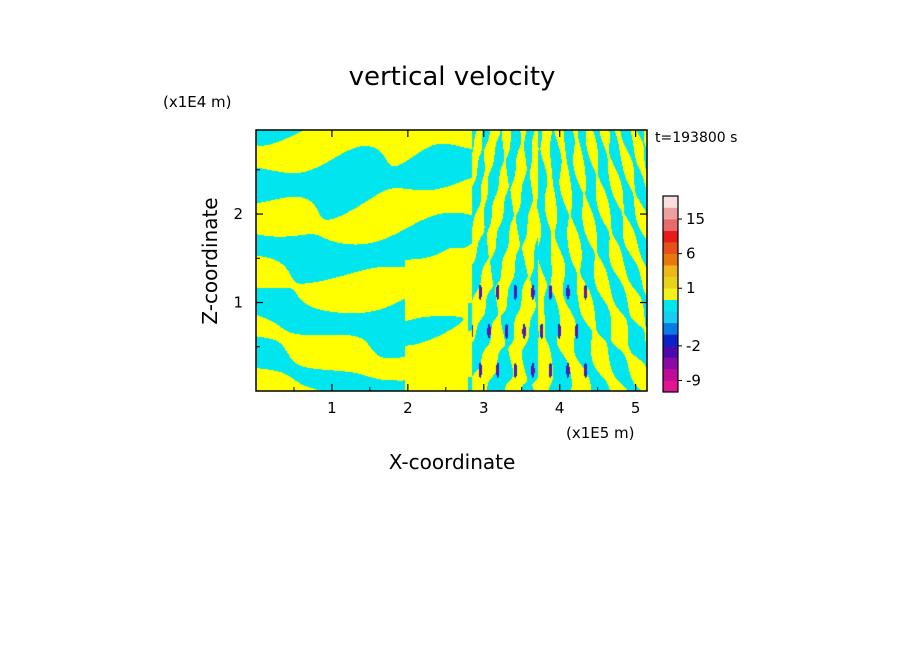 Image resolution: width=904 pixels, height=654 pixels. What do you see at coordinates (238, 303) in the screenshot?
I see `y-tick-label: 1` at bounding box center [238, 303].